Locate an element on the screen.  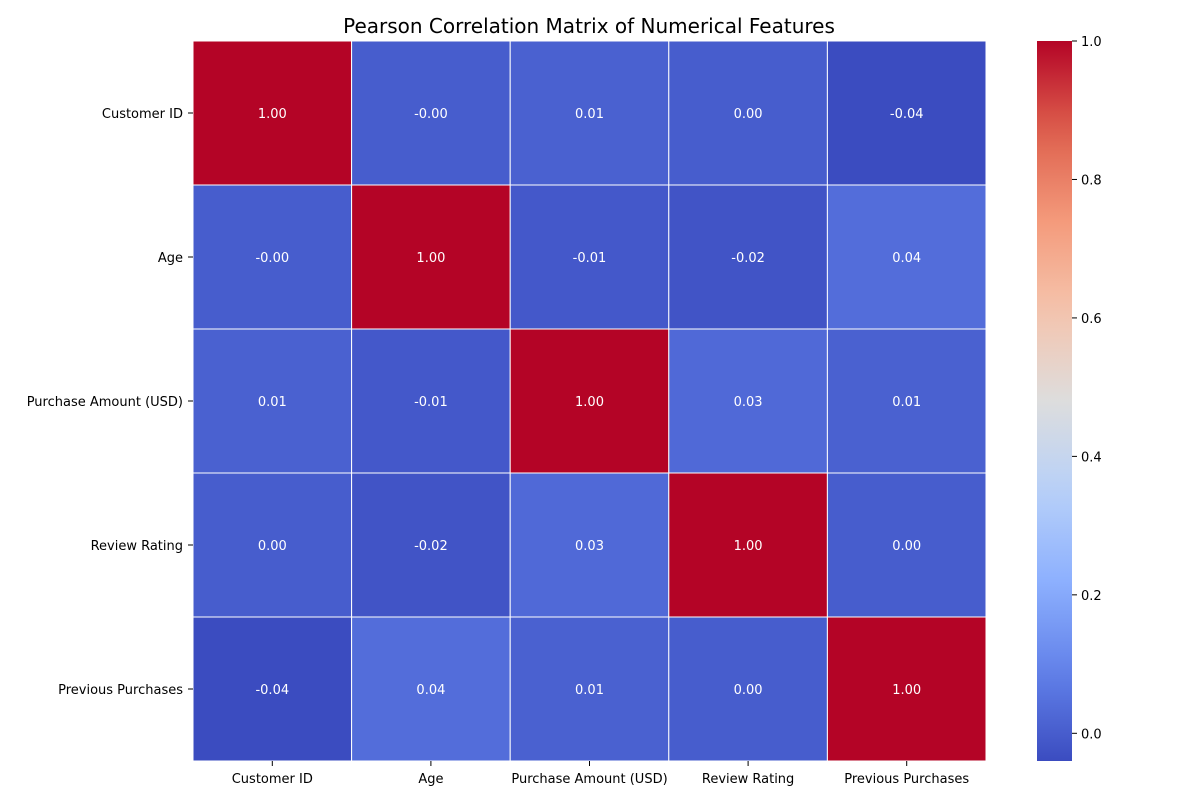
cell-value-label-r1-c1: 1.00 is located at coordinates (430, 258).